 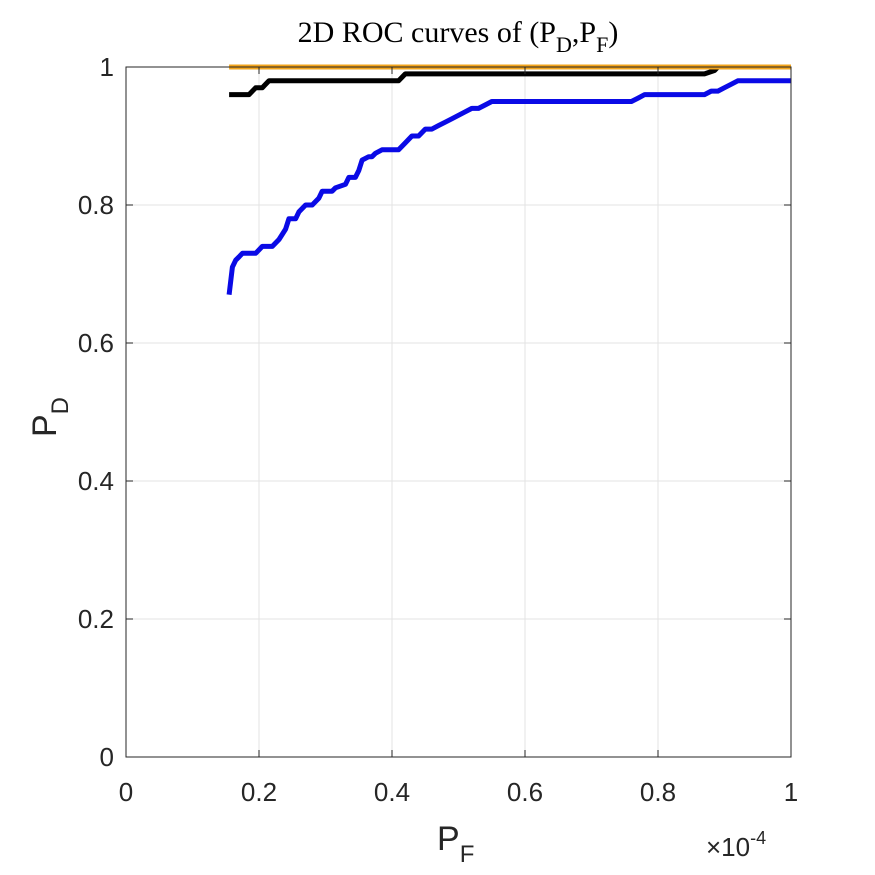 I want to click on series-line-black, so click(x=474, y=81).